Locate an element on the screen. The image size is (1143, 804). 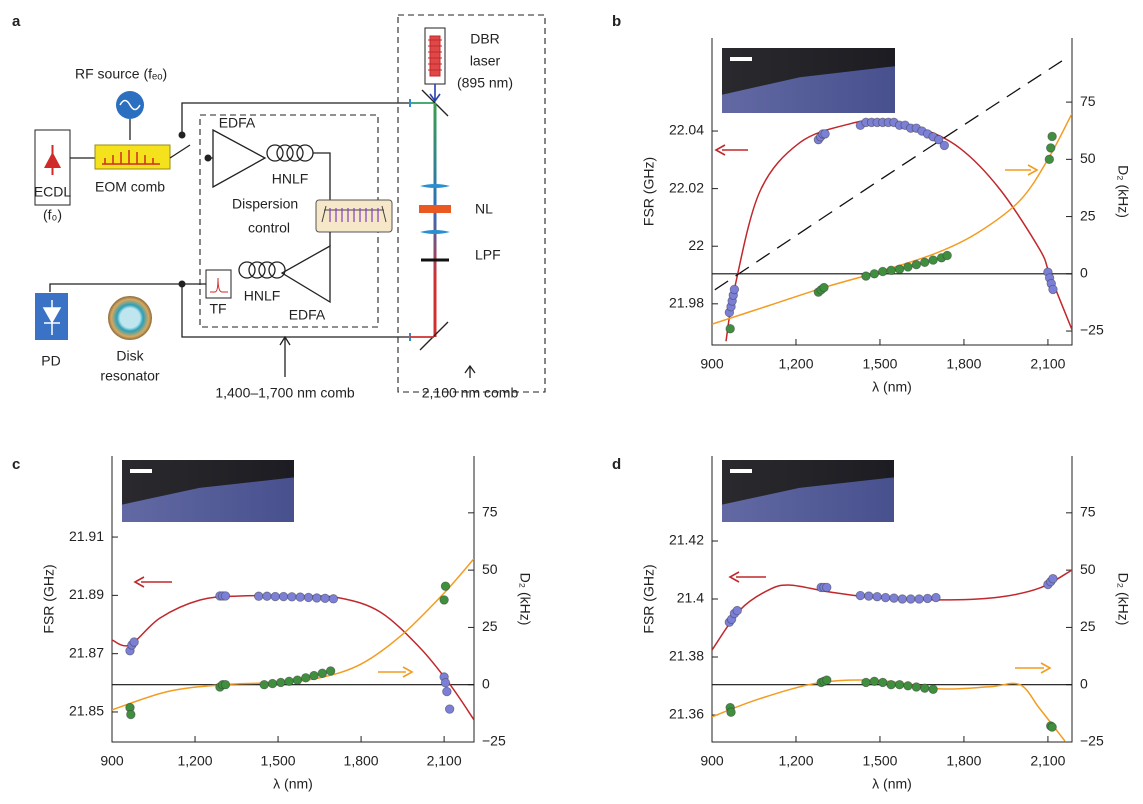
y2-tick-label: −25 is located at coordinates (1092, 330).